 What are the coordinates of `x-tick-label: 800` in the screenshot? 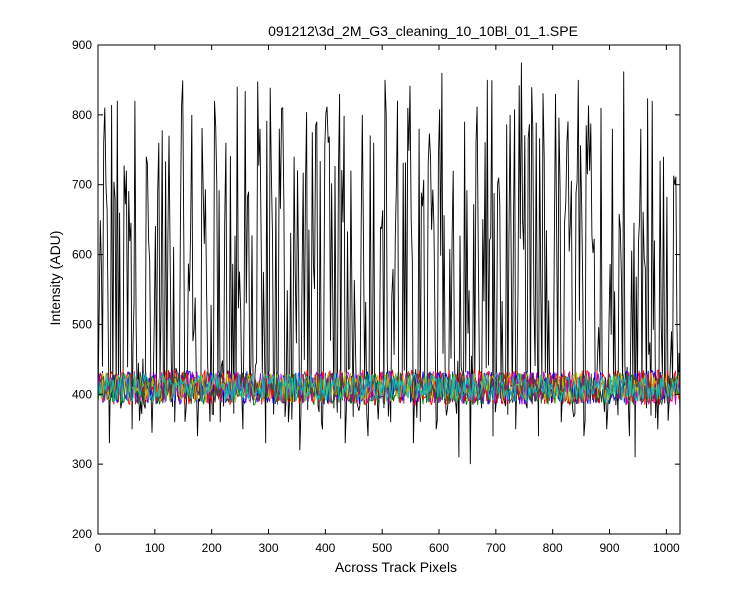 It's located at (553, 548).